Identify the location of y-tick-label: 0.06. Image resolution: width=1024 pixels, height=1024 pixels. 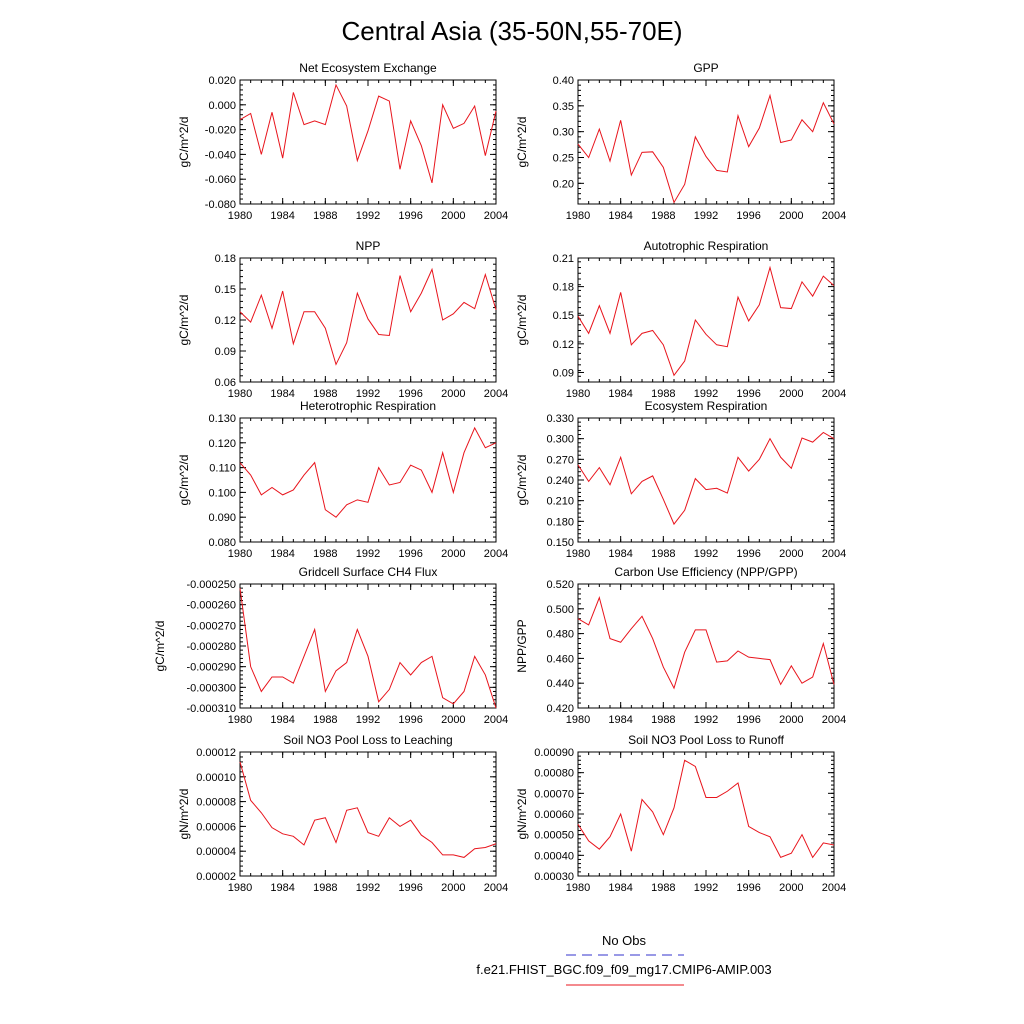
(225, 383).